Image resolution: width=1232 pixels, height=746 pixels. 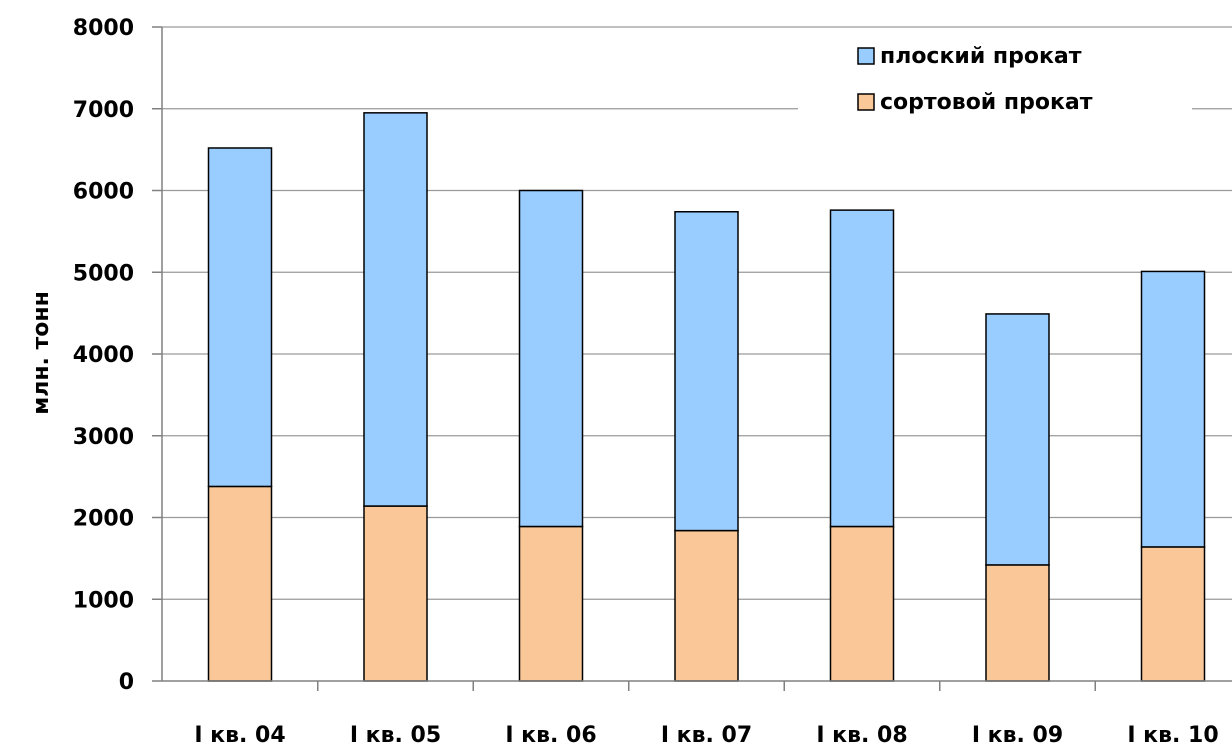 What do you see at coordinates (103, 273) in the screenshot?
I see `y-tick-label: 5000` at bounding box center [103, 273].